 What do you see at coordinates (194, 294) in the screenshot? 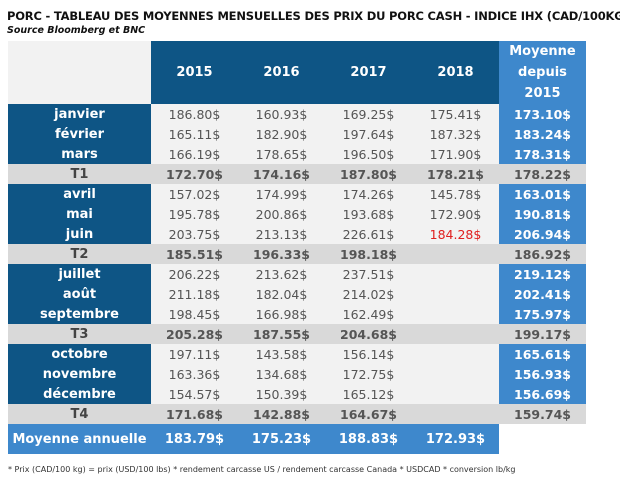
I see `value-cell: 211.18$` at bounding box center [194, 294].